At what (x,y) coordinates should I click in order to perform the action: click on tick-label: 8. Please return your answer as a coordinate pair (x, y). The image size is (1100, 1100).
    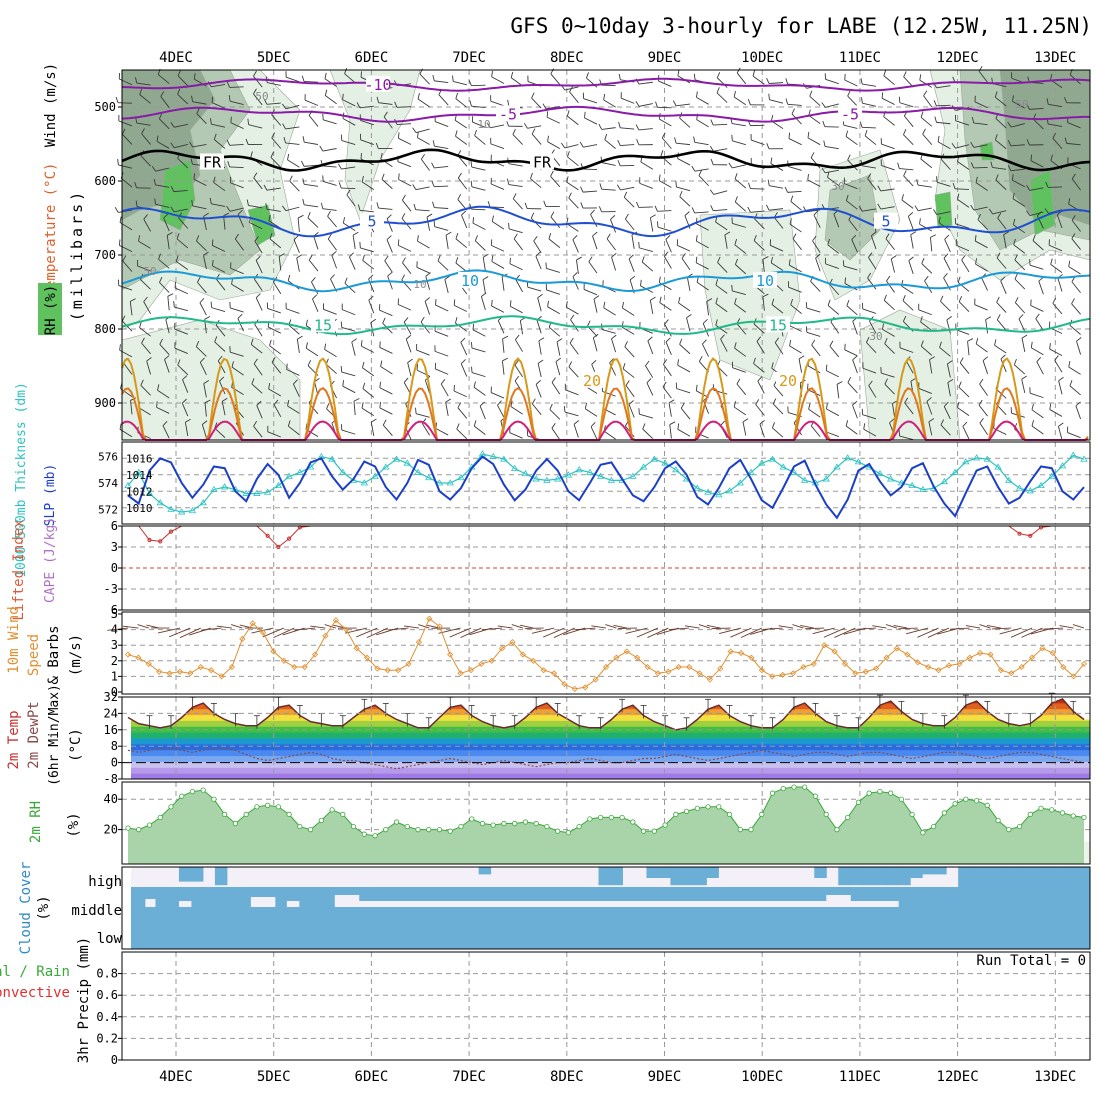
    Looking at the image, I should click on (114, 746).